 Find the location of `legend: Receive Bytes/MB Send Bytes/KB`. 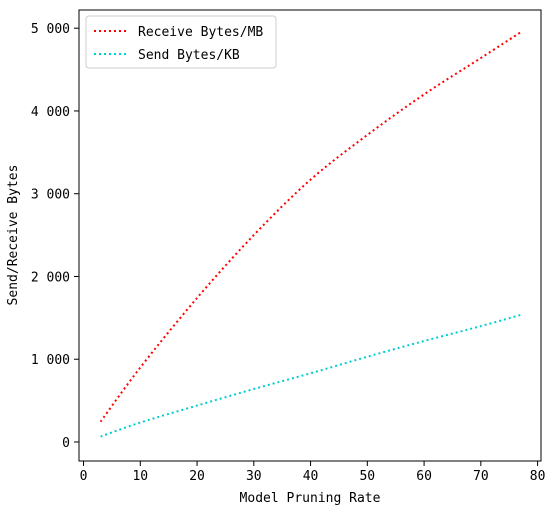

legend: Receive Bytes/MB Send Bytes/KB is located at coordinates (181, 42).